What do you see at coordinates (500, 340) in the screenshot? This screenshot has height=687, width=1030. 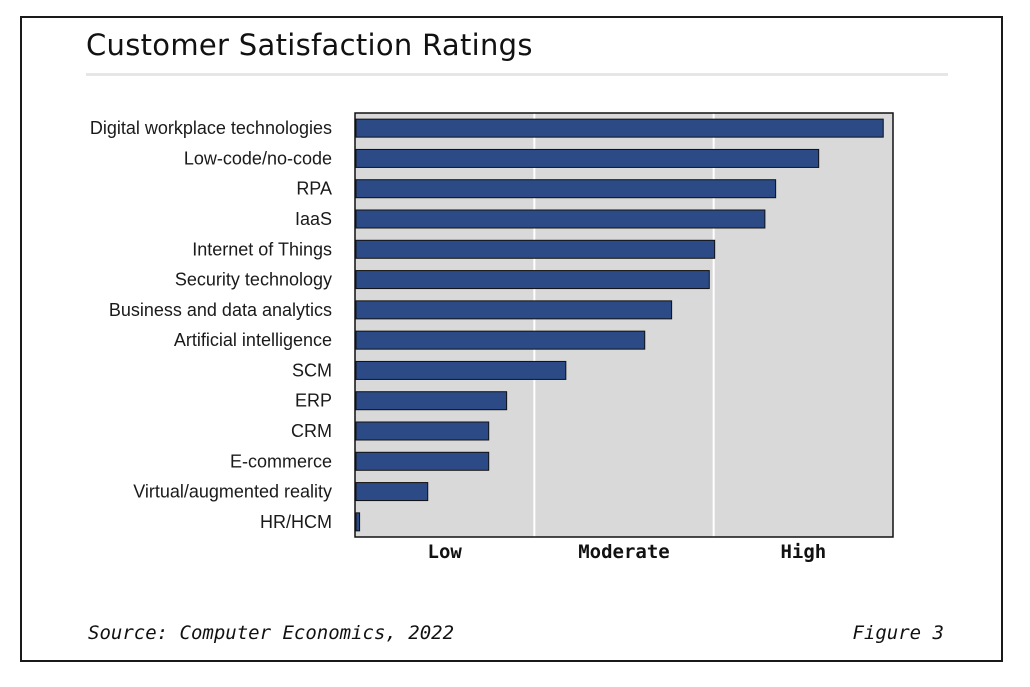 I see `bar-artificial-intelligence` at bounding box center [500, 340].